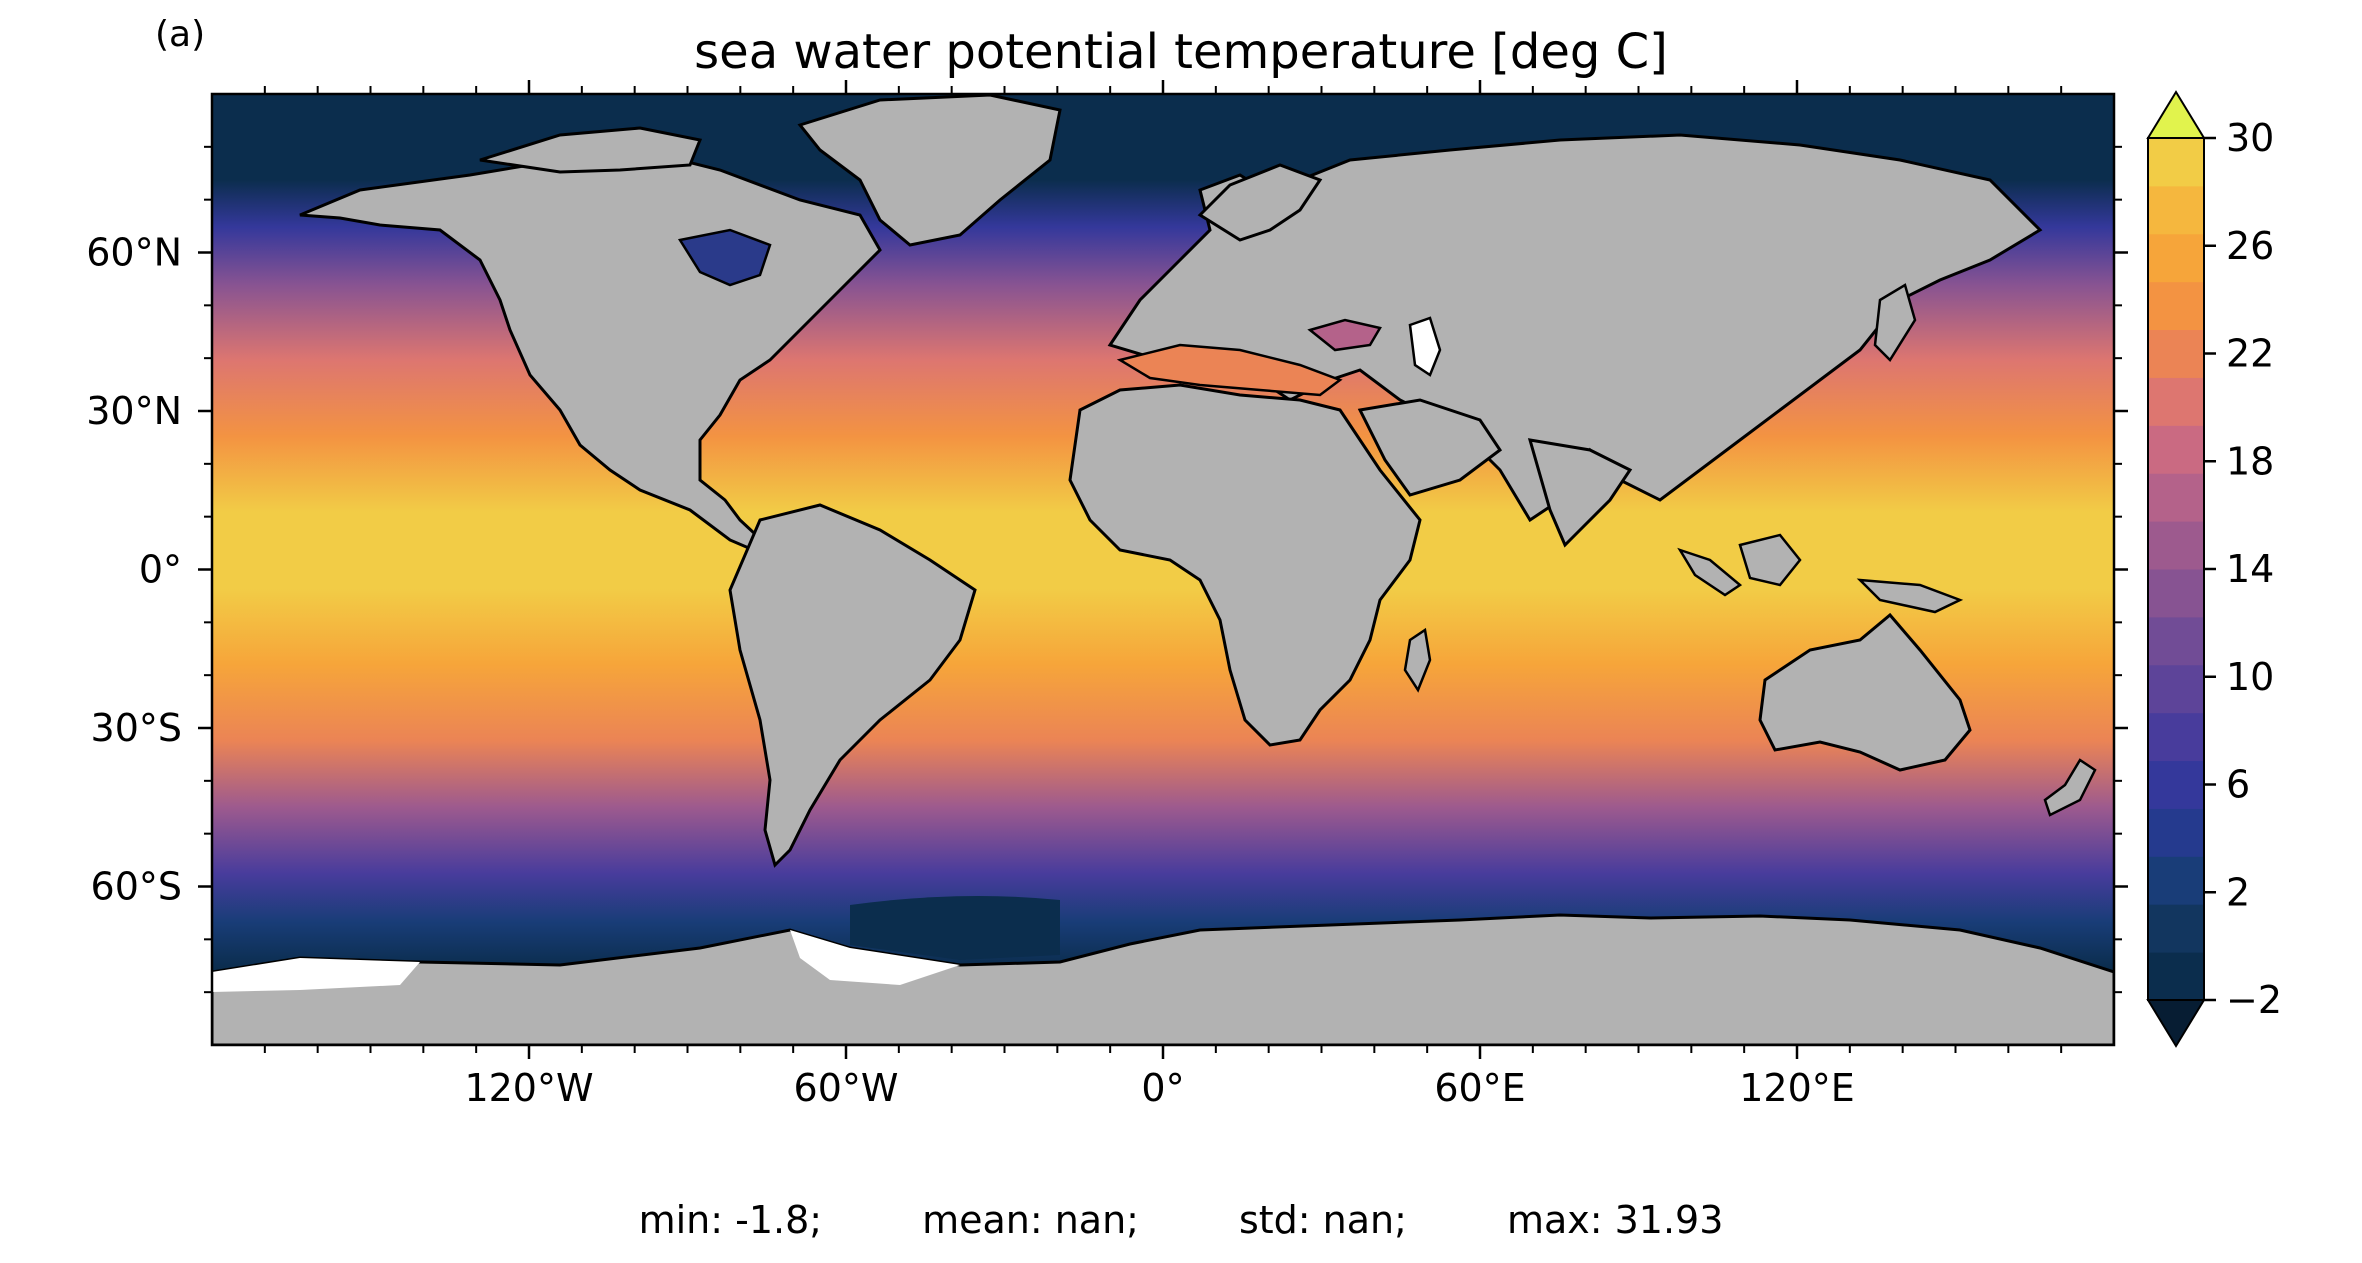  What do you see at coordinates (2176, 1023) in the screenshot?
I see `colorbar-extend-min` at bounding box center [2176, 1023].